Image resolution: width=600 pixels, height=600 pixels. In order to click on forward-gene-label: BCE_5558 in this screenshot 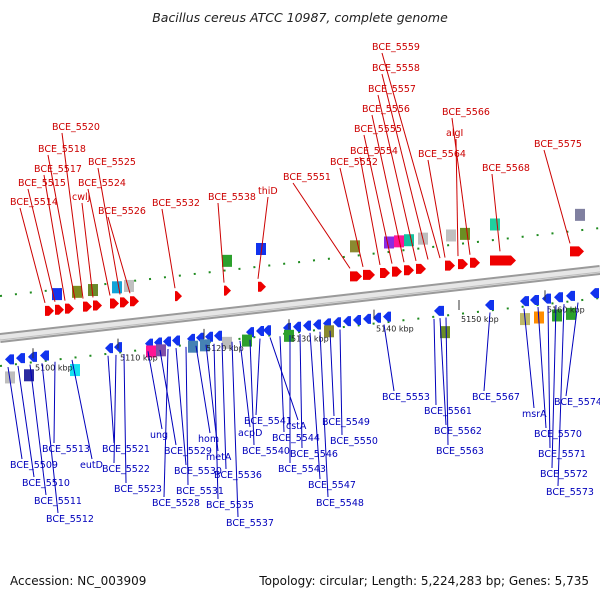, I will do `click(396, 68)`.